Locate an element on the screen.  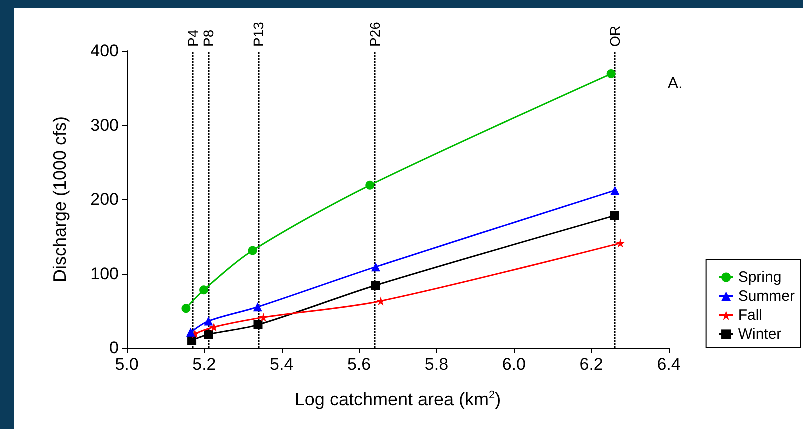
ref-line-label: P4 is located at coordinates (192, 38).